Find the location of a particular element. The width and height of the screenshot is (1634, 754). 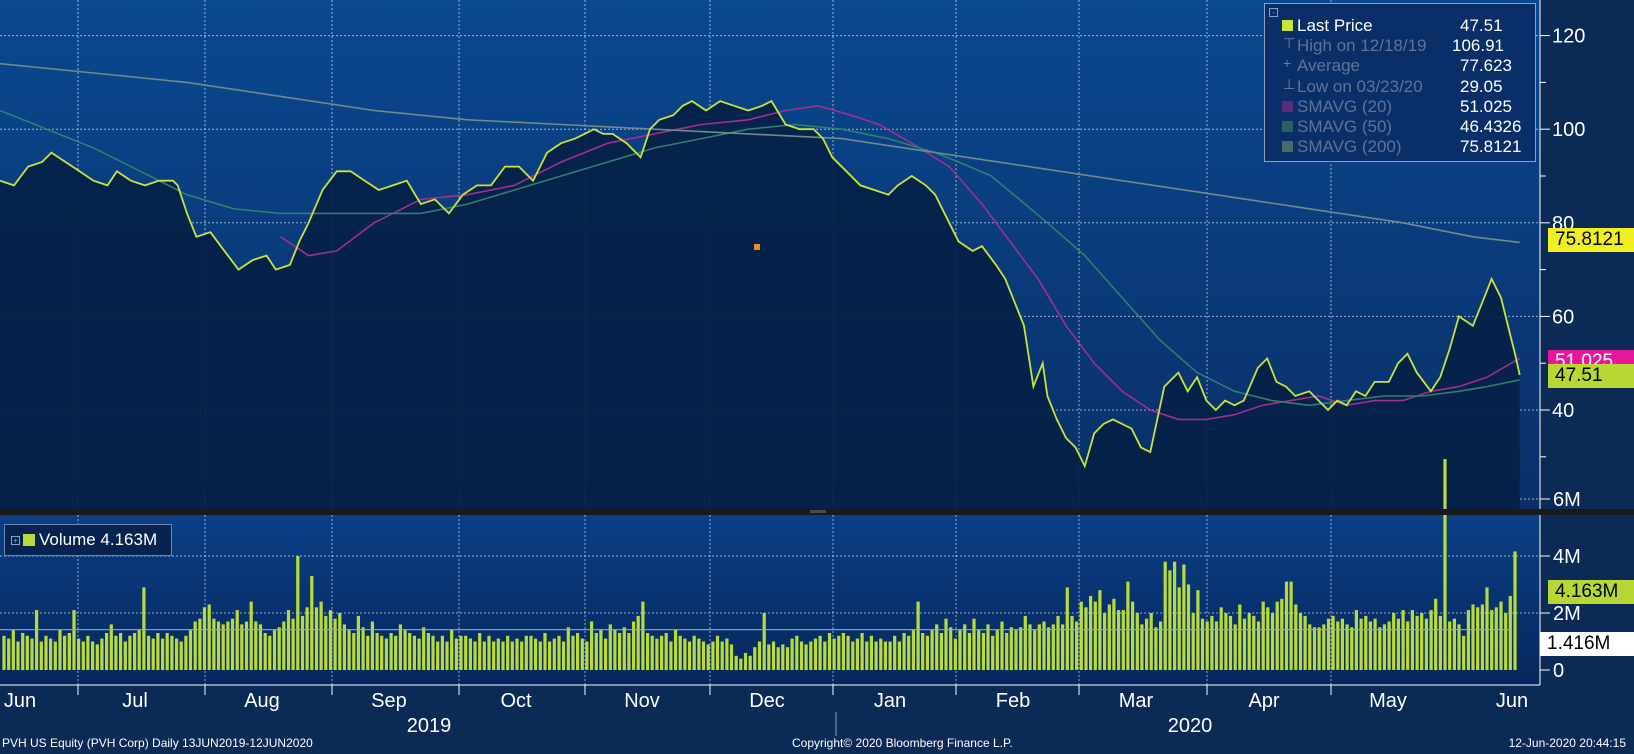

volume-axis-ticks: 0 2M 4M 6M is located at coordinates (1560, 585).